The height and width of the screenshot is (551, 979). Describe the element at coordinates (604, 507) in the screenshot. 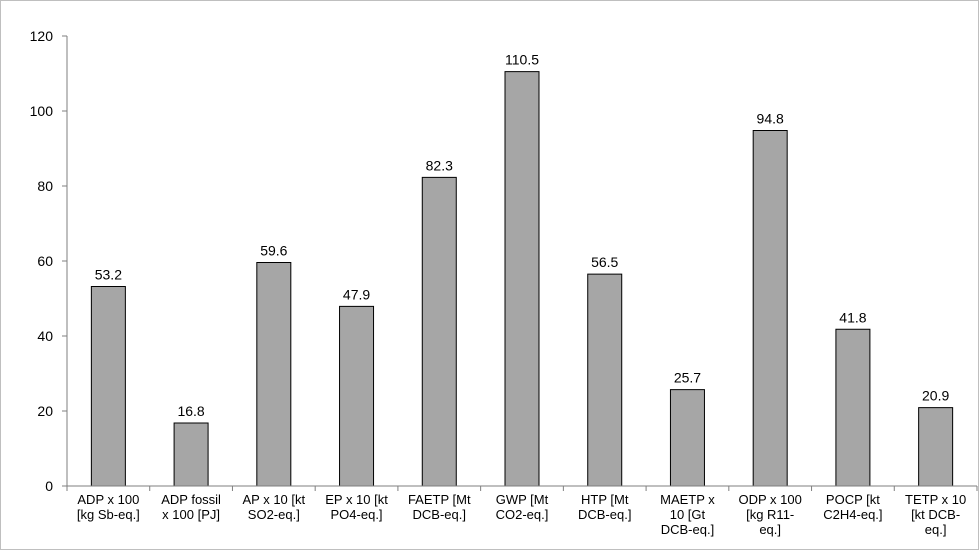

I see `x-tick-label: HTP [Mt DCB-eq.]` at that location.